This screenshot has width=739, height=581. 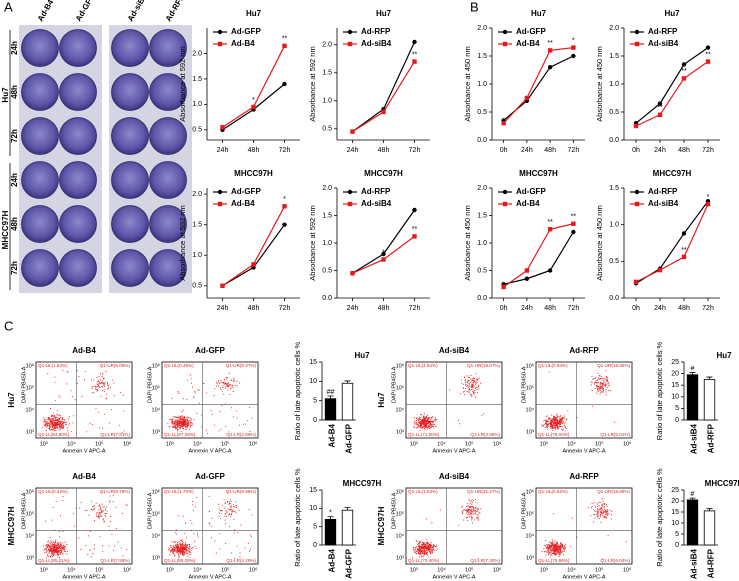 I want to click on y-tick-label: 15, so click(x=675, y=385).